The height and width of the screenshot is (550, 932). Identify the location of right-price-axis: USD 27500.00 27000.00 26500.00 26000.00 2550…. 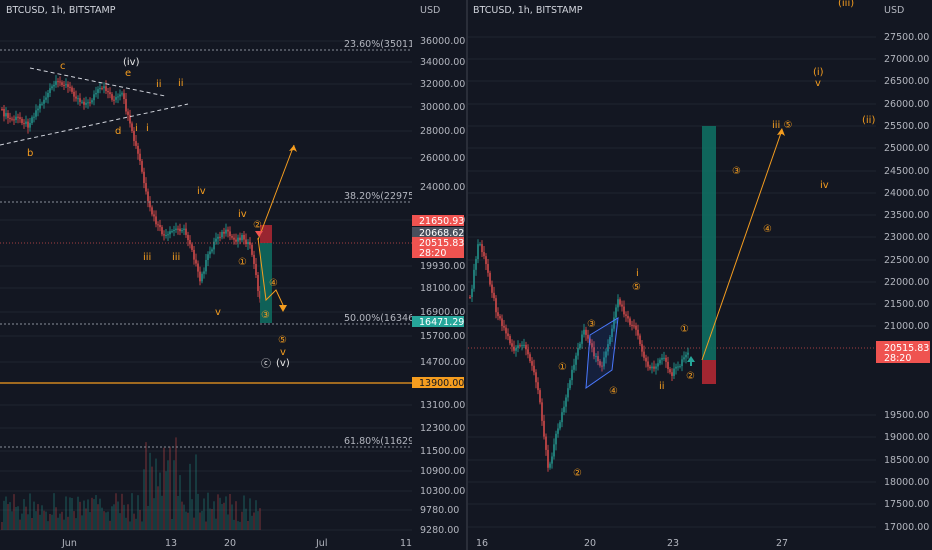
(904, 268).